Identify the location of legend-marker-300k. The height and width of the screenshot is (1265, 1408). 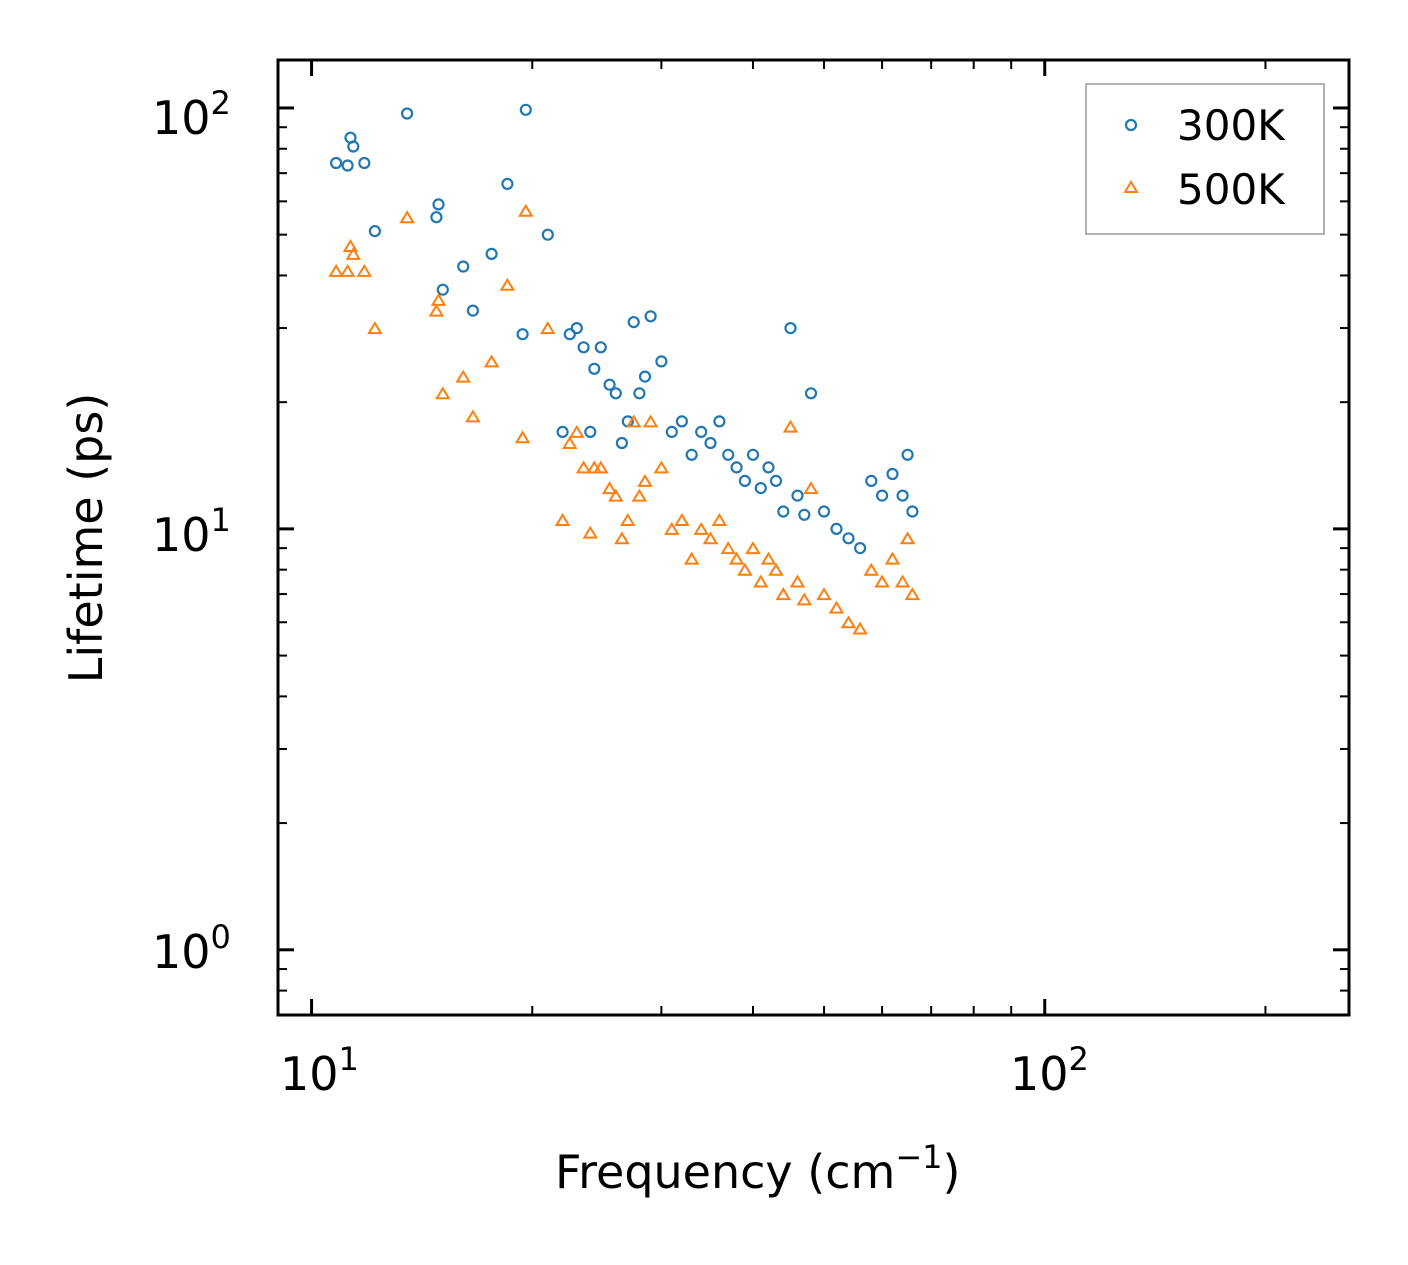
(1131, 125).